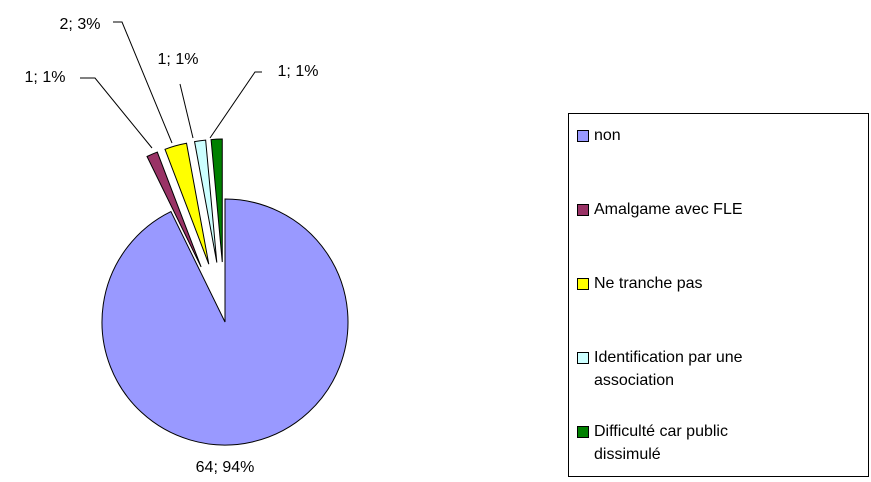  I want to click on legend-label: Identification par une association, so click(668, 369).